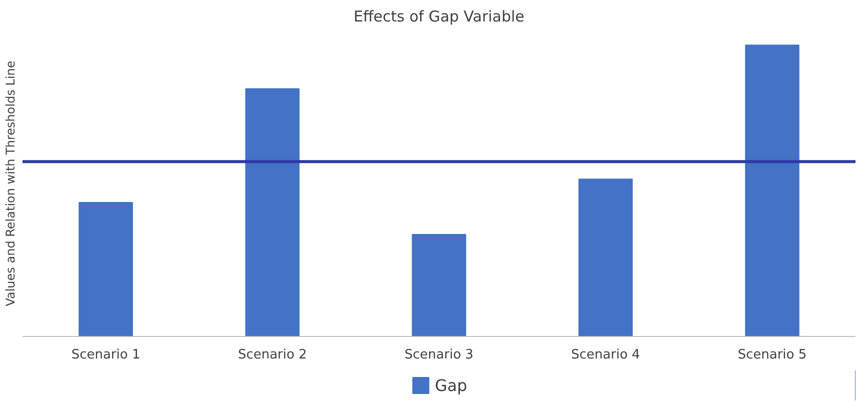 The image size is (868, 417). I want to click on chart-title: Effects of Gap Variable, so click(439, 17).